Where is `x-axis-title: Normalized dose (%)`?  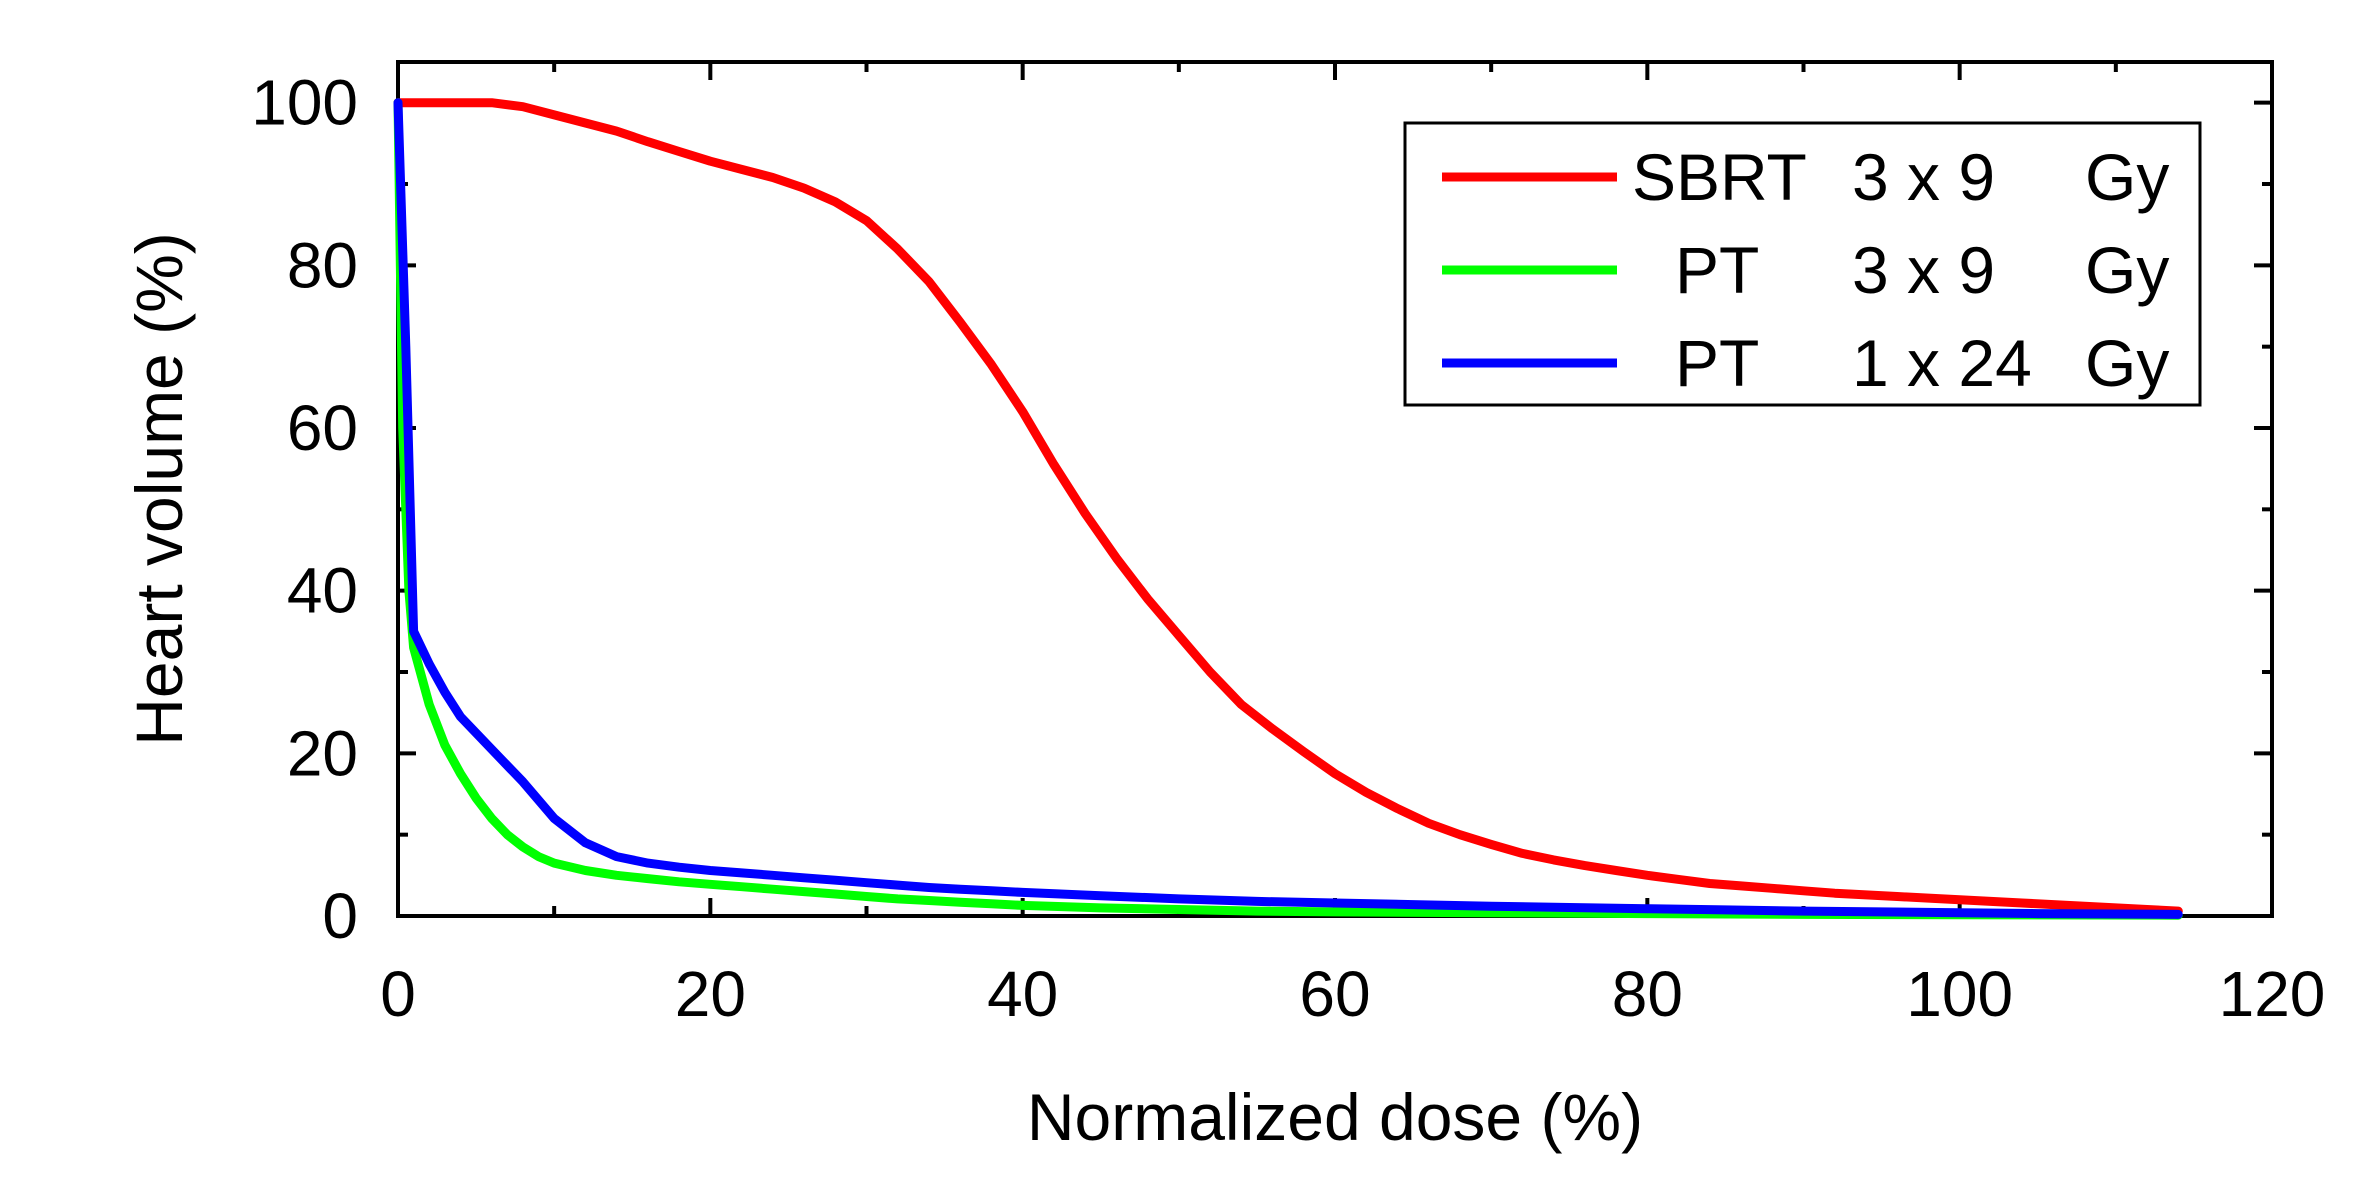 x-axis-title: Normalized dose (%) is located at coordinates (1335, 1117).